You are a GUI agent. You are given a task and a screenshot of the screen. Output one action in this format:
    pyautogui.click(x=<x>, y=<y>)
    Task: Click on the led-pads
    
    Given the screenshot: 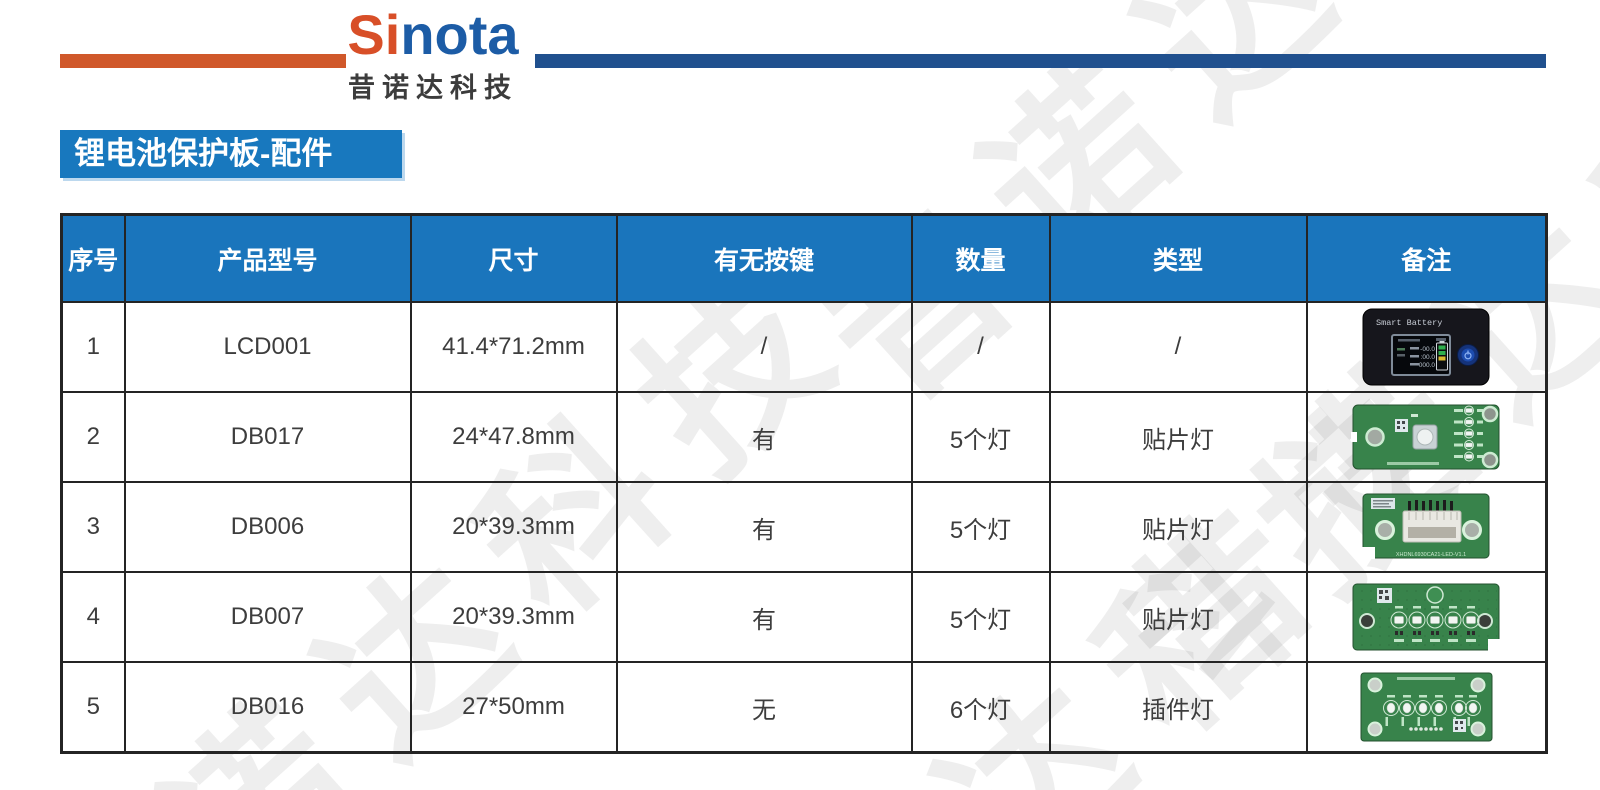 What is the action you would take?
    pyautogui.click(x=1469, y=433)
    